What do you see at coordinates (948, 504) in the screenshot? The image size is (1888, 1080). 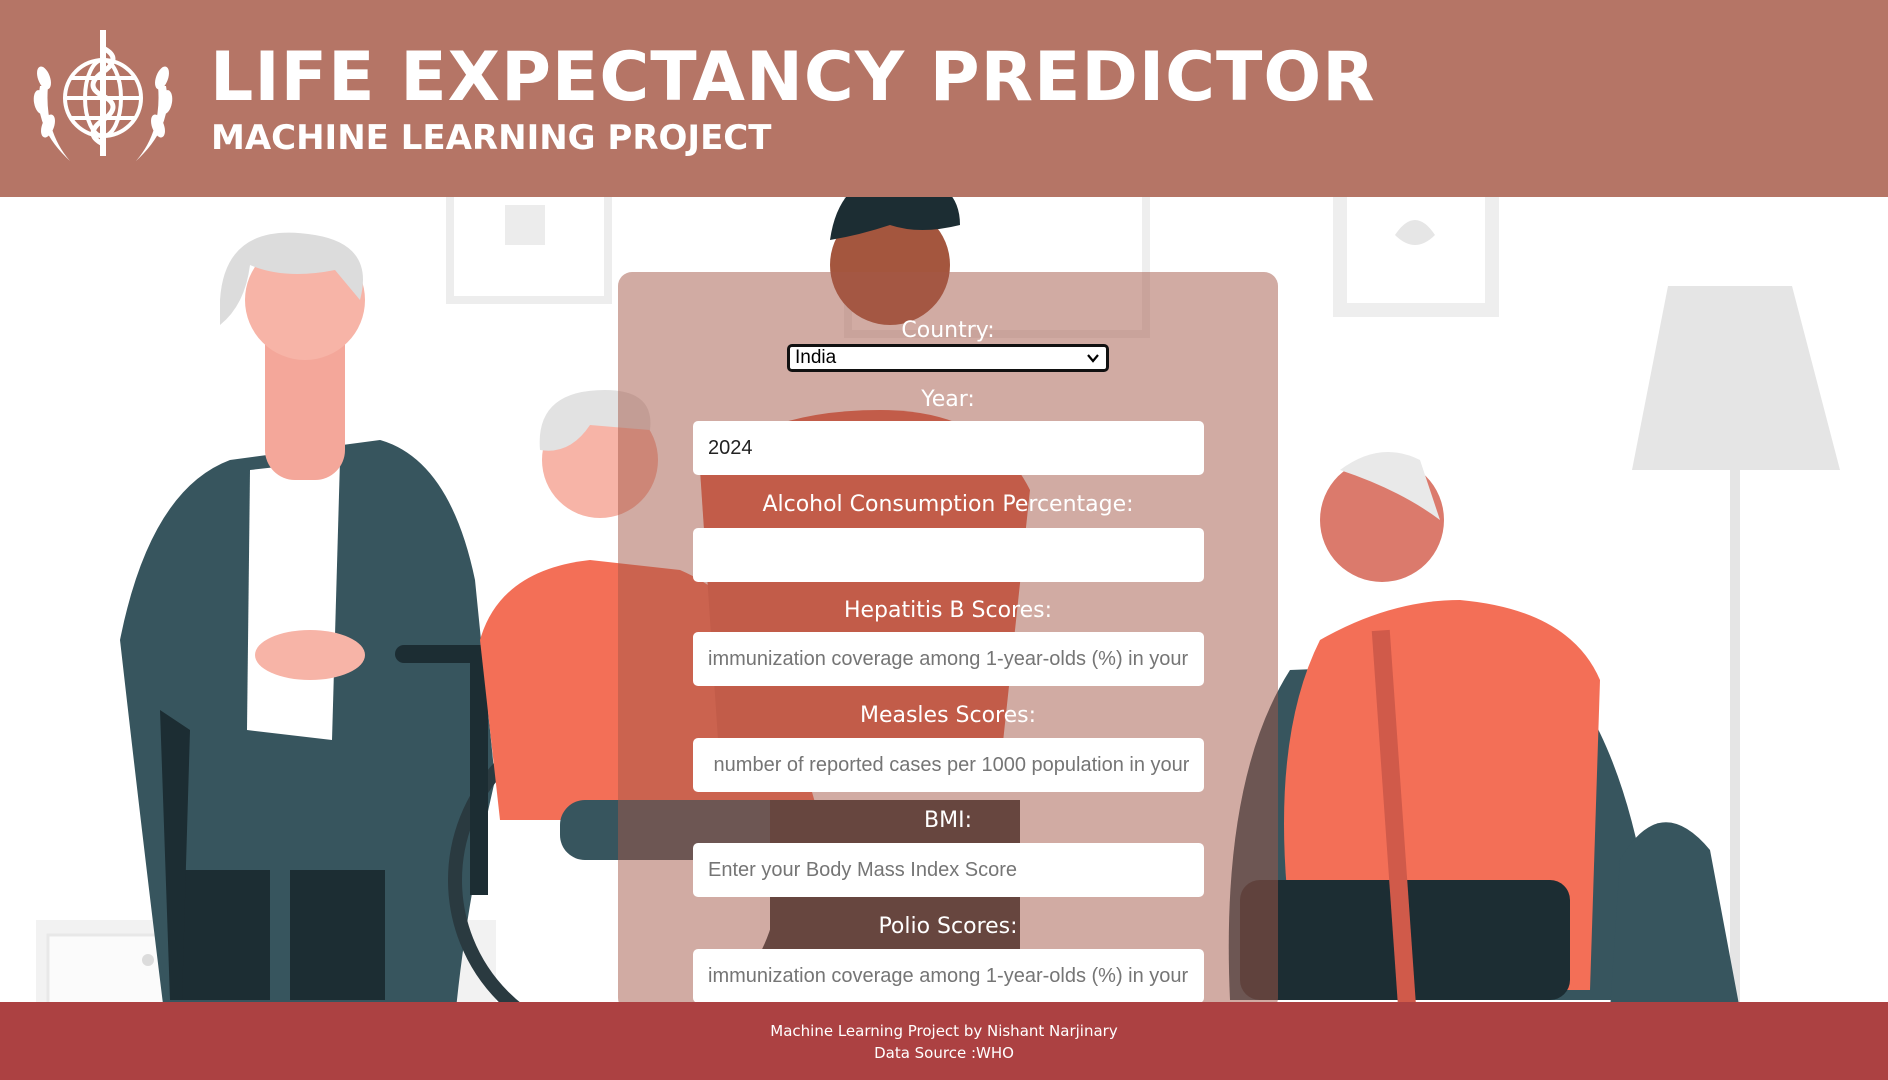 I see `alcohol-label: Alcohol Consumption Percentage:` at bounding box center [948, 504].